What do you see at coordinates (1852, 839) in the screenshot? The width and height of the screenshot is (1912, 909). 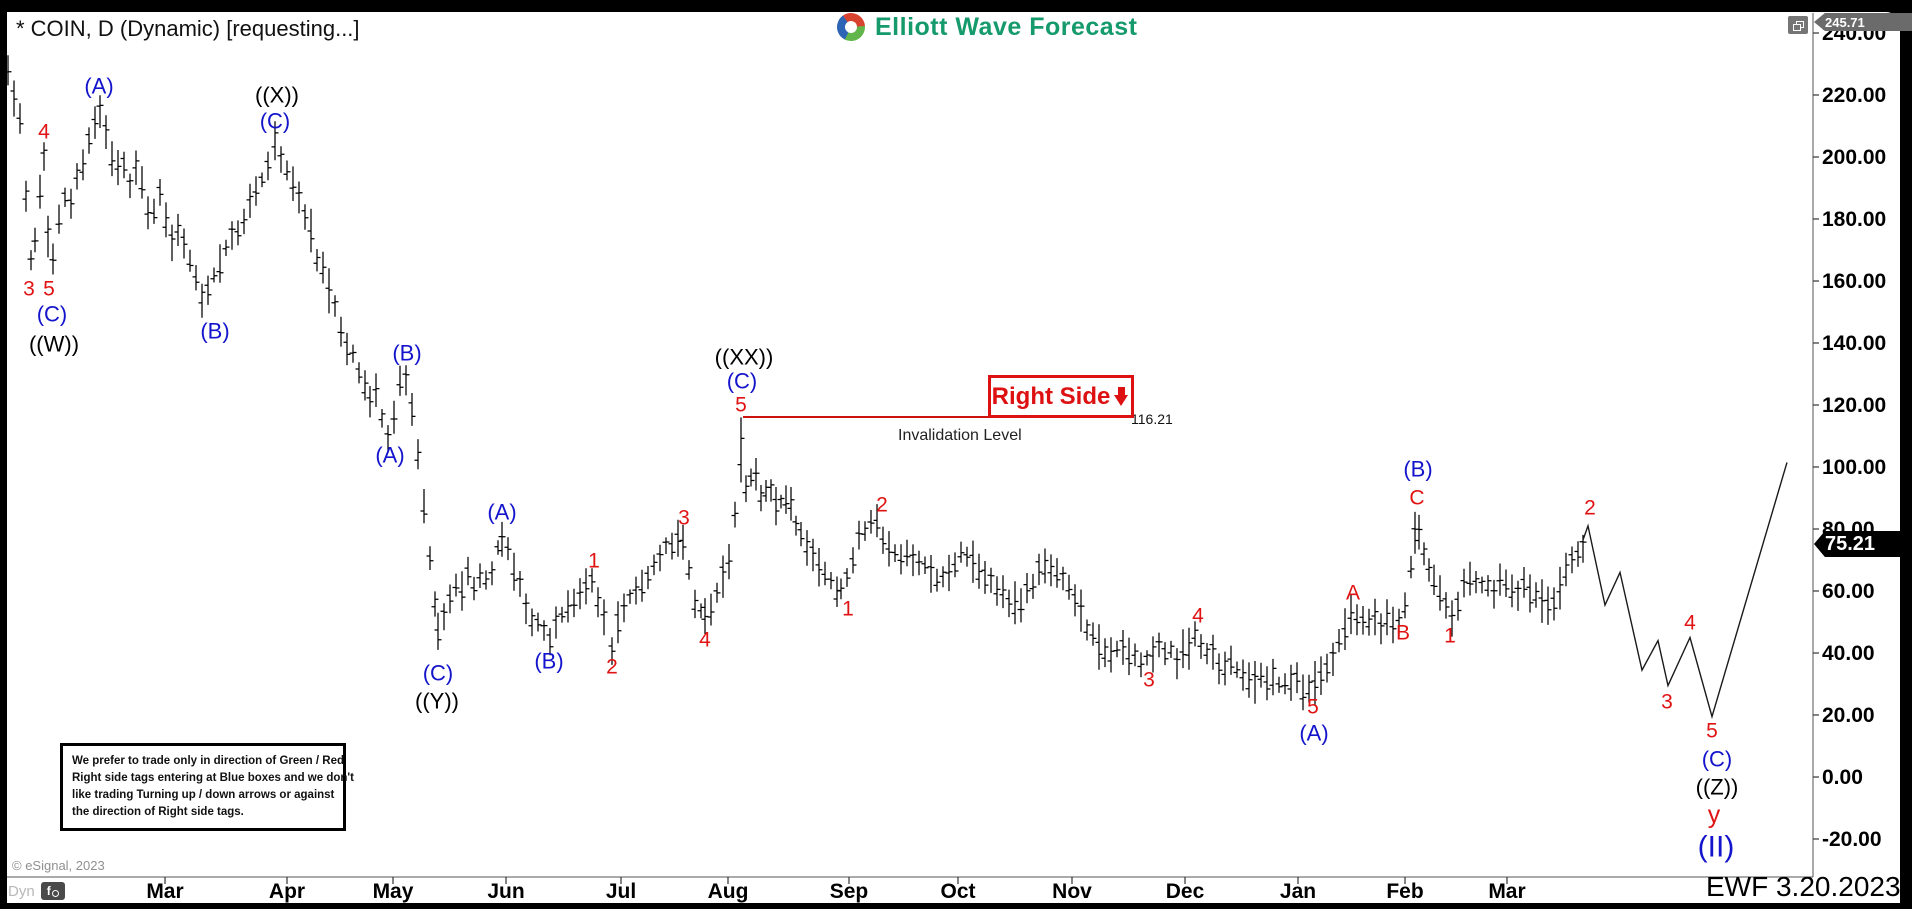 I see `price-tick-label: -20.00` at bounding box center [1852, 839].